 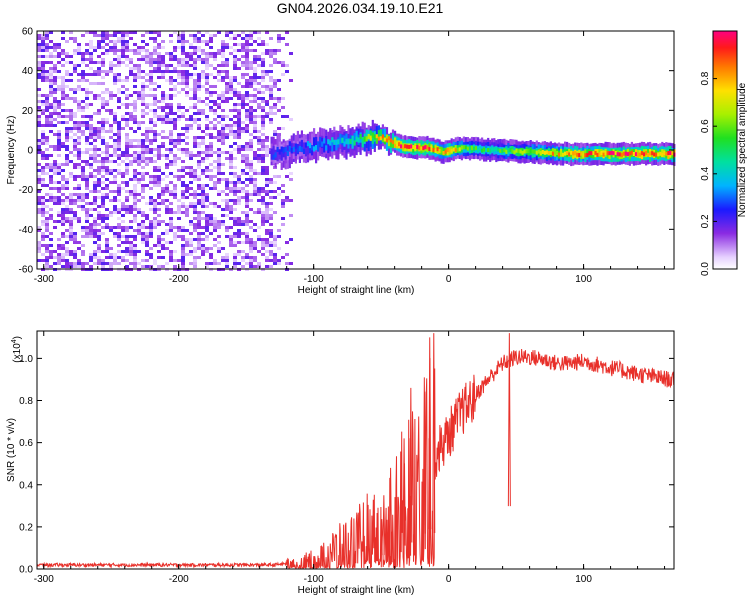 I want to click on snr-y-tick-label: 0.8, so click(x=26, y=401).